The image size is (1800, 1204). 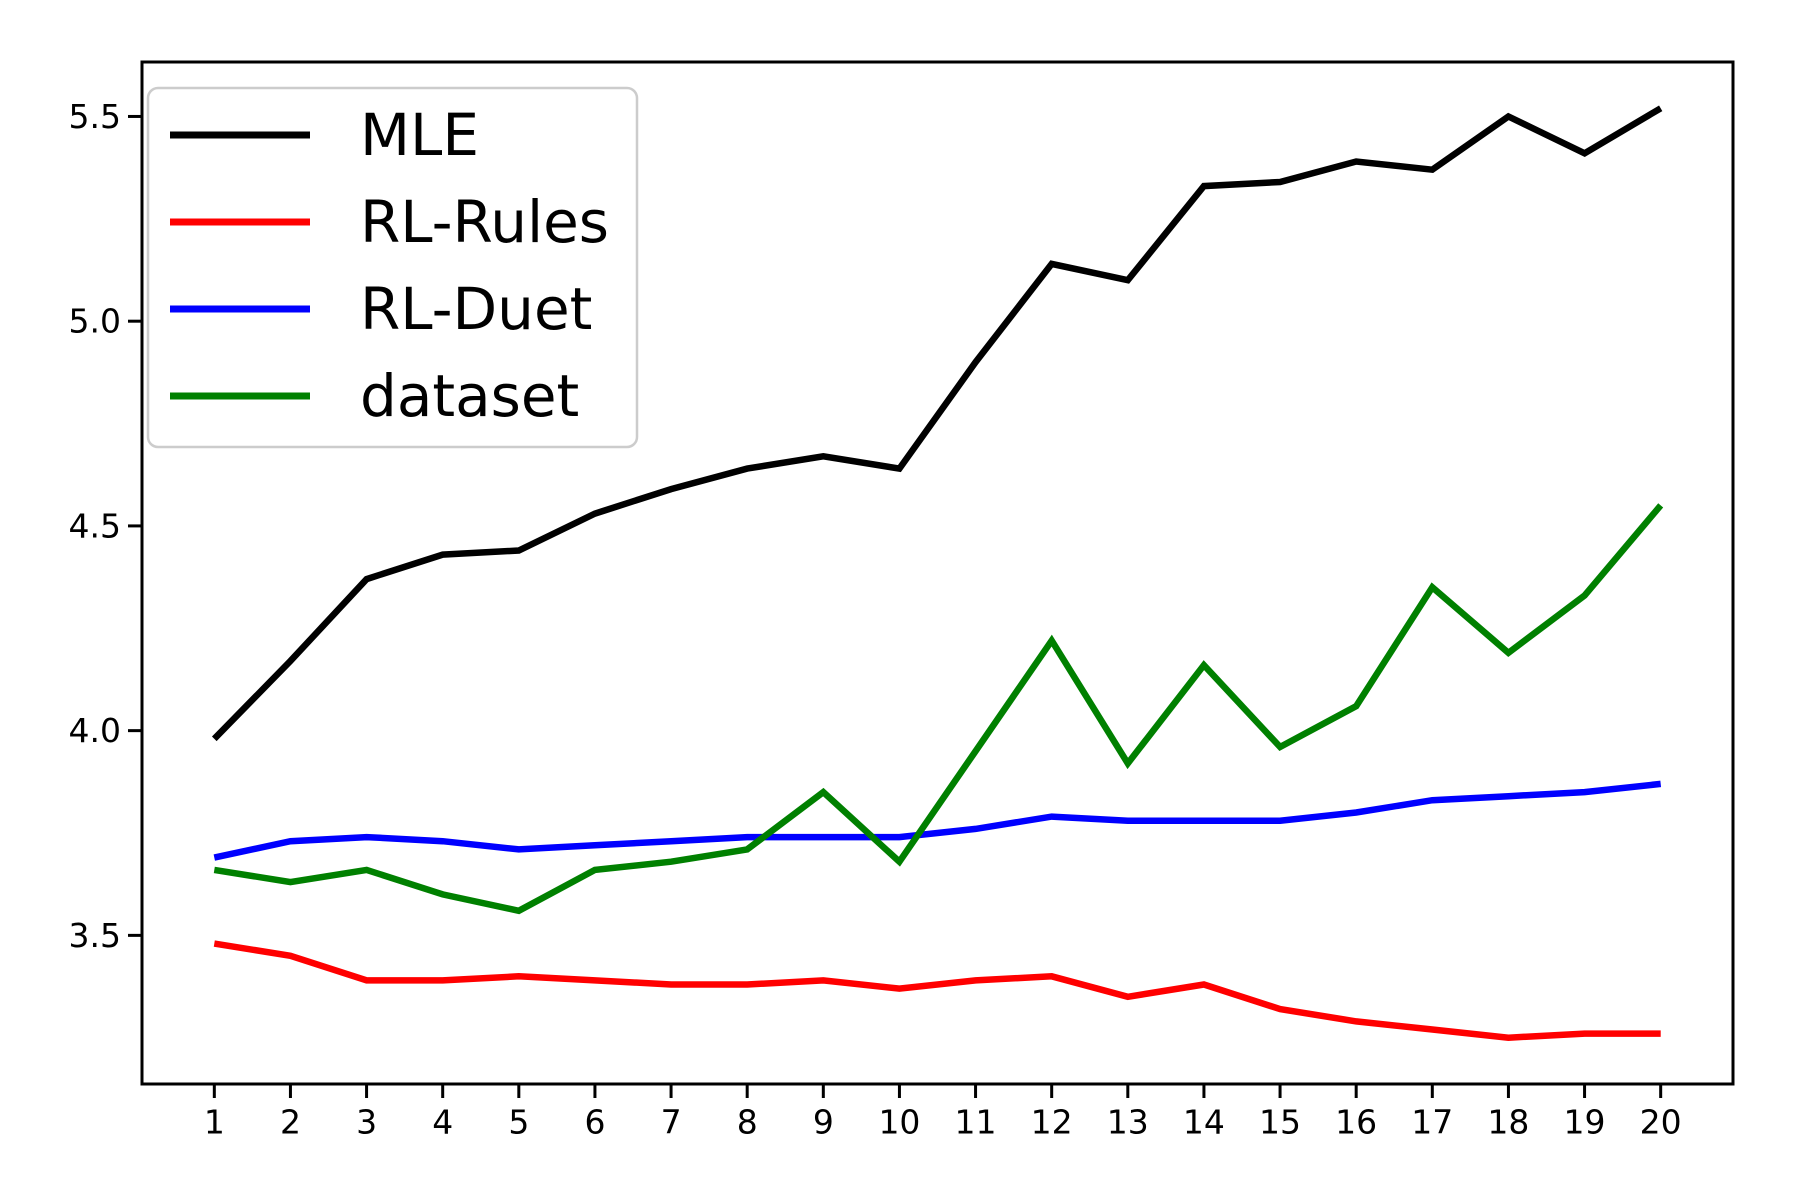 I want to click on y-tick-label: 5.5, so click(x=95, y=116).